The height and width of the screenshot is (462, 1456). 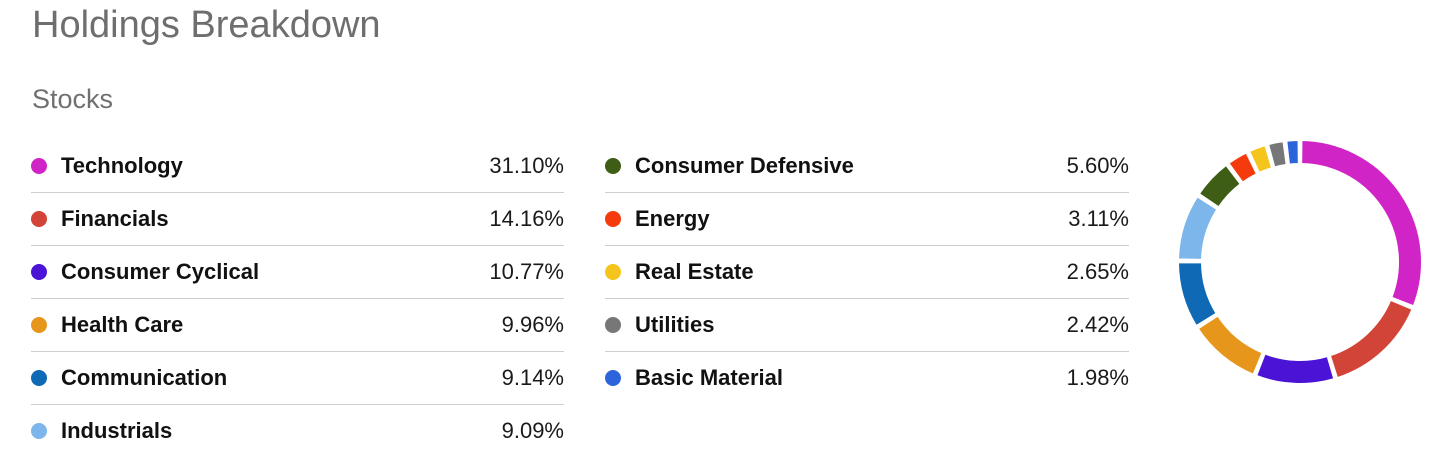 I want to click on legend-row: Utilities 2.42%, so click(x=867, y=325).